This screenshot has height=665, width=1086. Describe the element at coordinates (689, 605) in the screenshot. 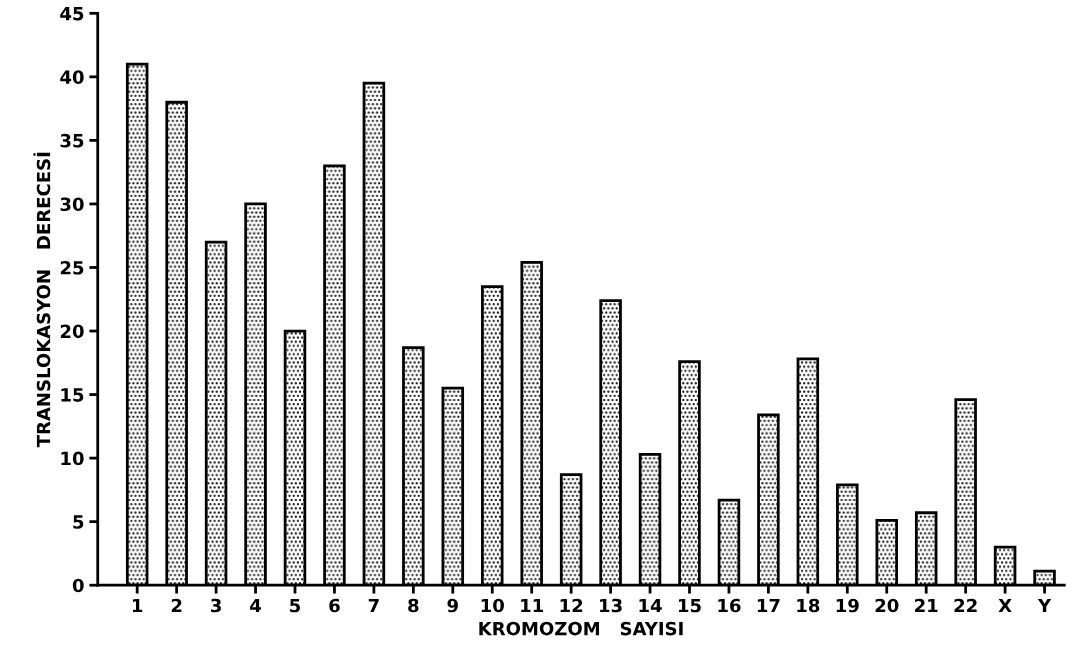

I see `x-tick-label: 15` at that location.